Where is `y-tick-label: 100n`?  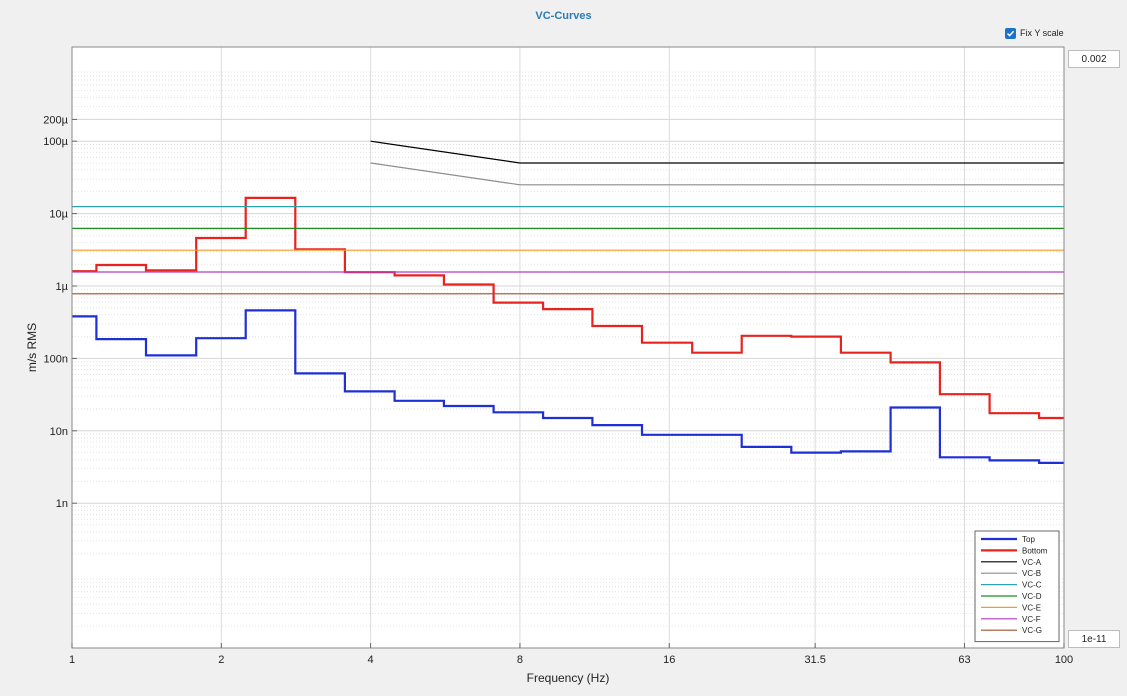 y-tick-label: 100n is located at coordinates (56, 359).